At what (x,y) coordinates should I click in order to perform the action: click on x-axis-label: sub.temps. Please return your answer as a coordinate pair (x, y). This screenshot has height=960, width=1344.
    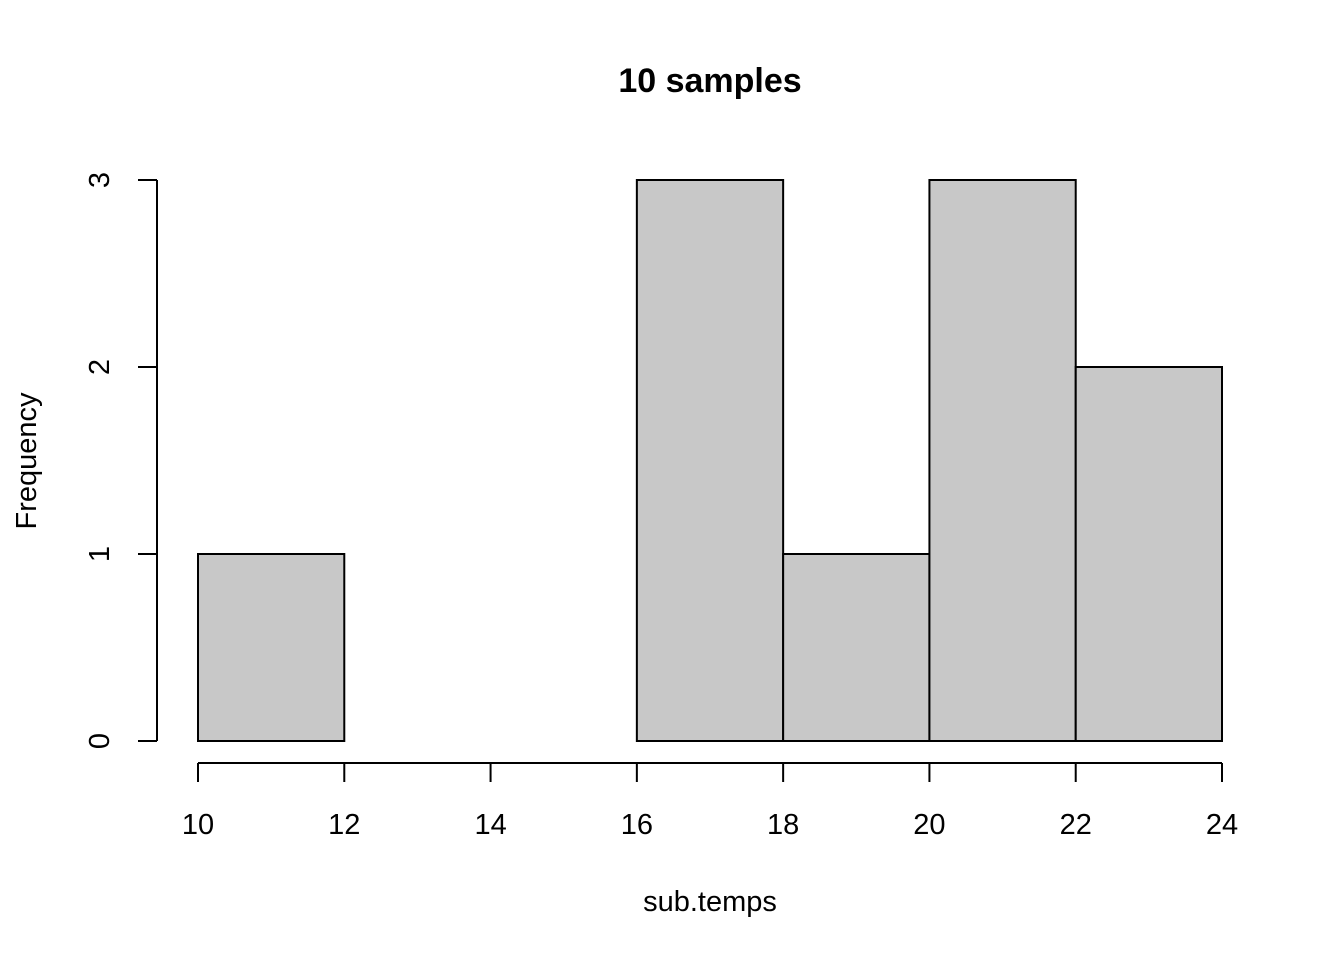
    Looking at the image, I should click on (710, 902).